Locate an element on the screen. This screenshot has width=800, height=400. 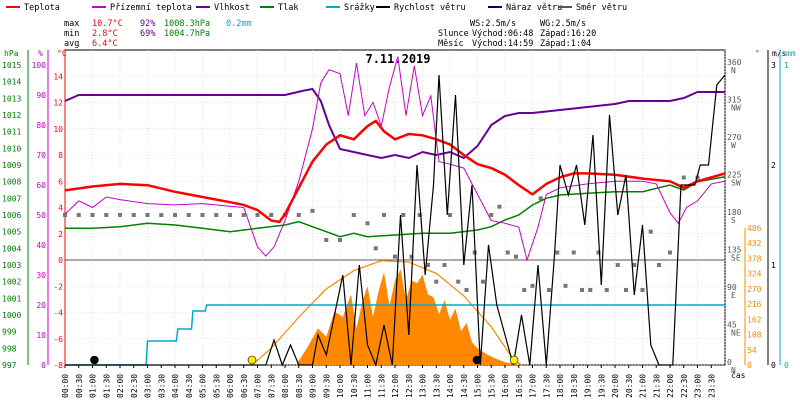
x-tick-19: 09:30 is located at coordinates (326, 386).